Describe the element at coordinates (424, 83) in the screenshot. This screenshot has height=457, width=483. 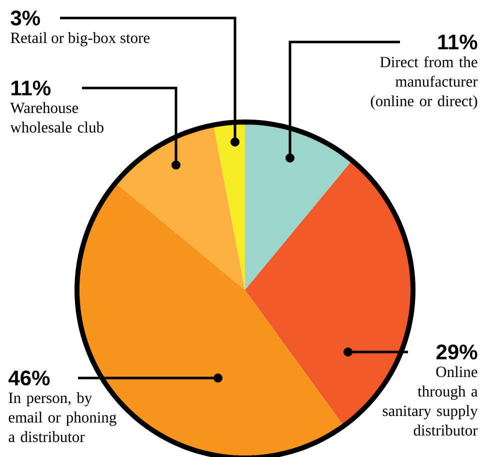
I see `slice-label: Direct from the manufacturer (online or direct)` at that location.